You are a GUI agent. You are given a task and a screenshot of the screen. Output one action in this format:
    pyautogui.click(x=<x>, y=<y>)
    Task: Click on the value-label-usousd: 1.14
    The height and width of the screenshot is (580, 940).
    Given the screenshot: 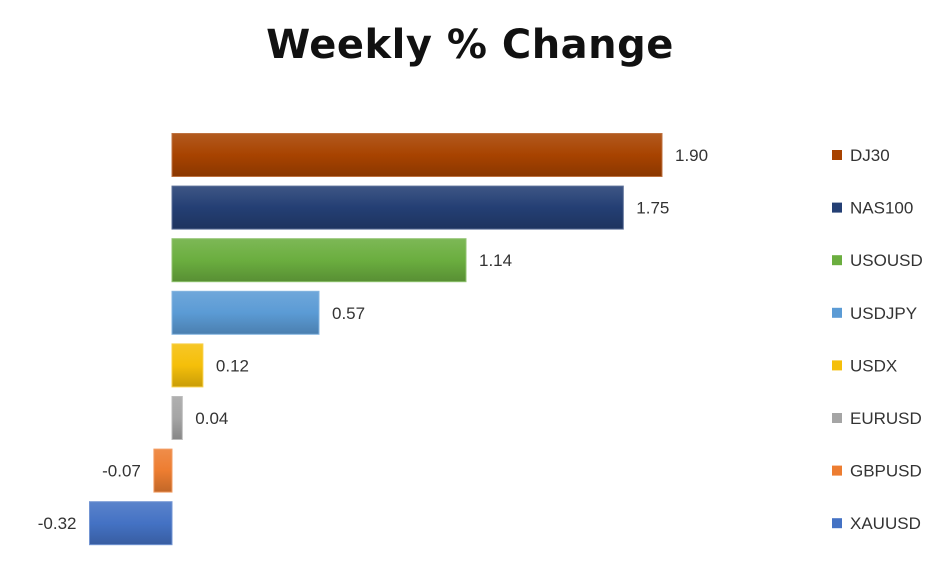 What is the action you would take?
    pyautogui.click(x=495, y=260)
    